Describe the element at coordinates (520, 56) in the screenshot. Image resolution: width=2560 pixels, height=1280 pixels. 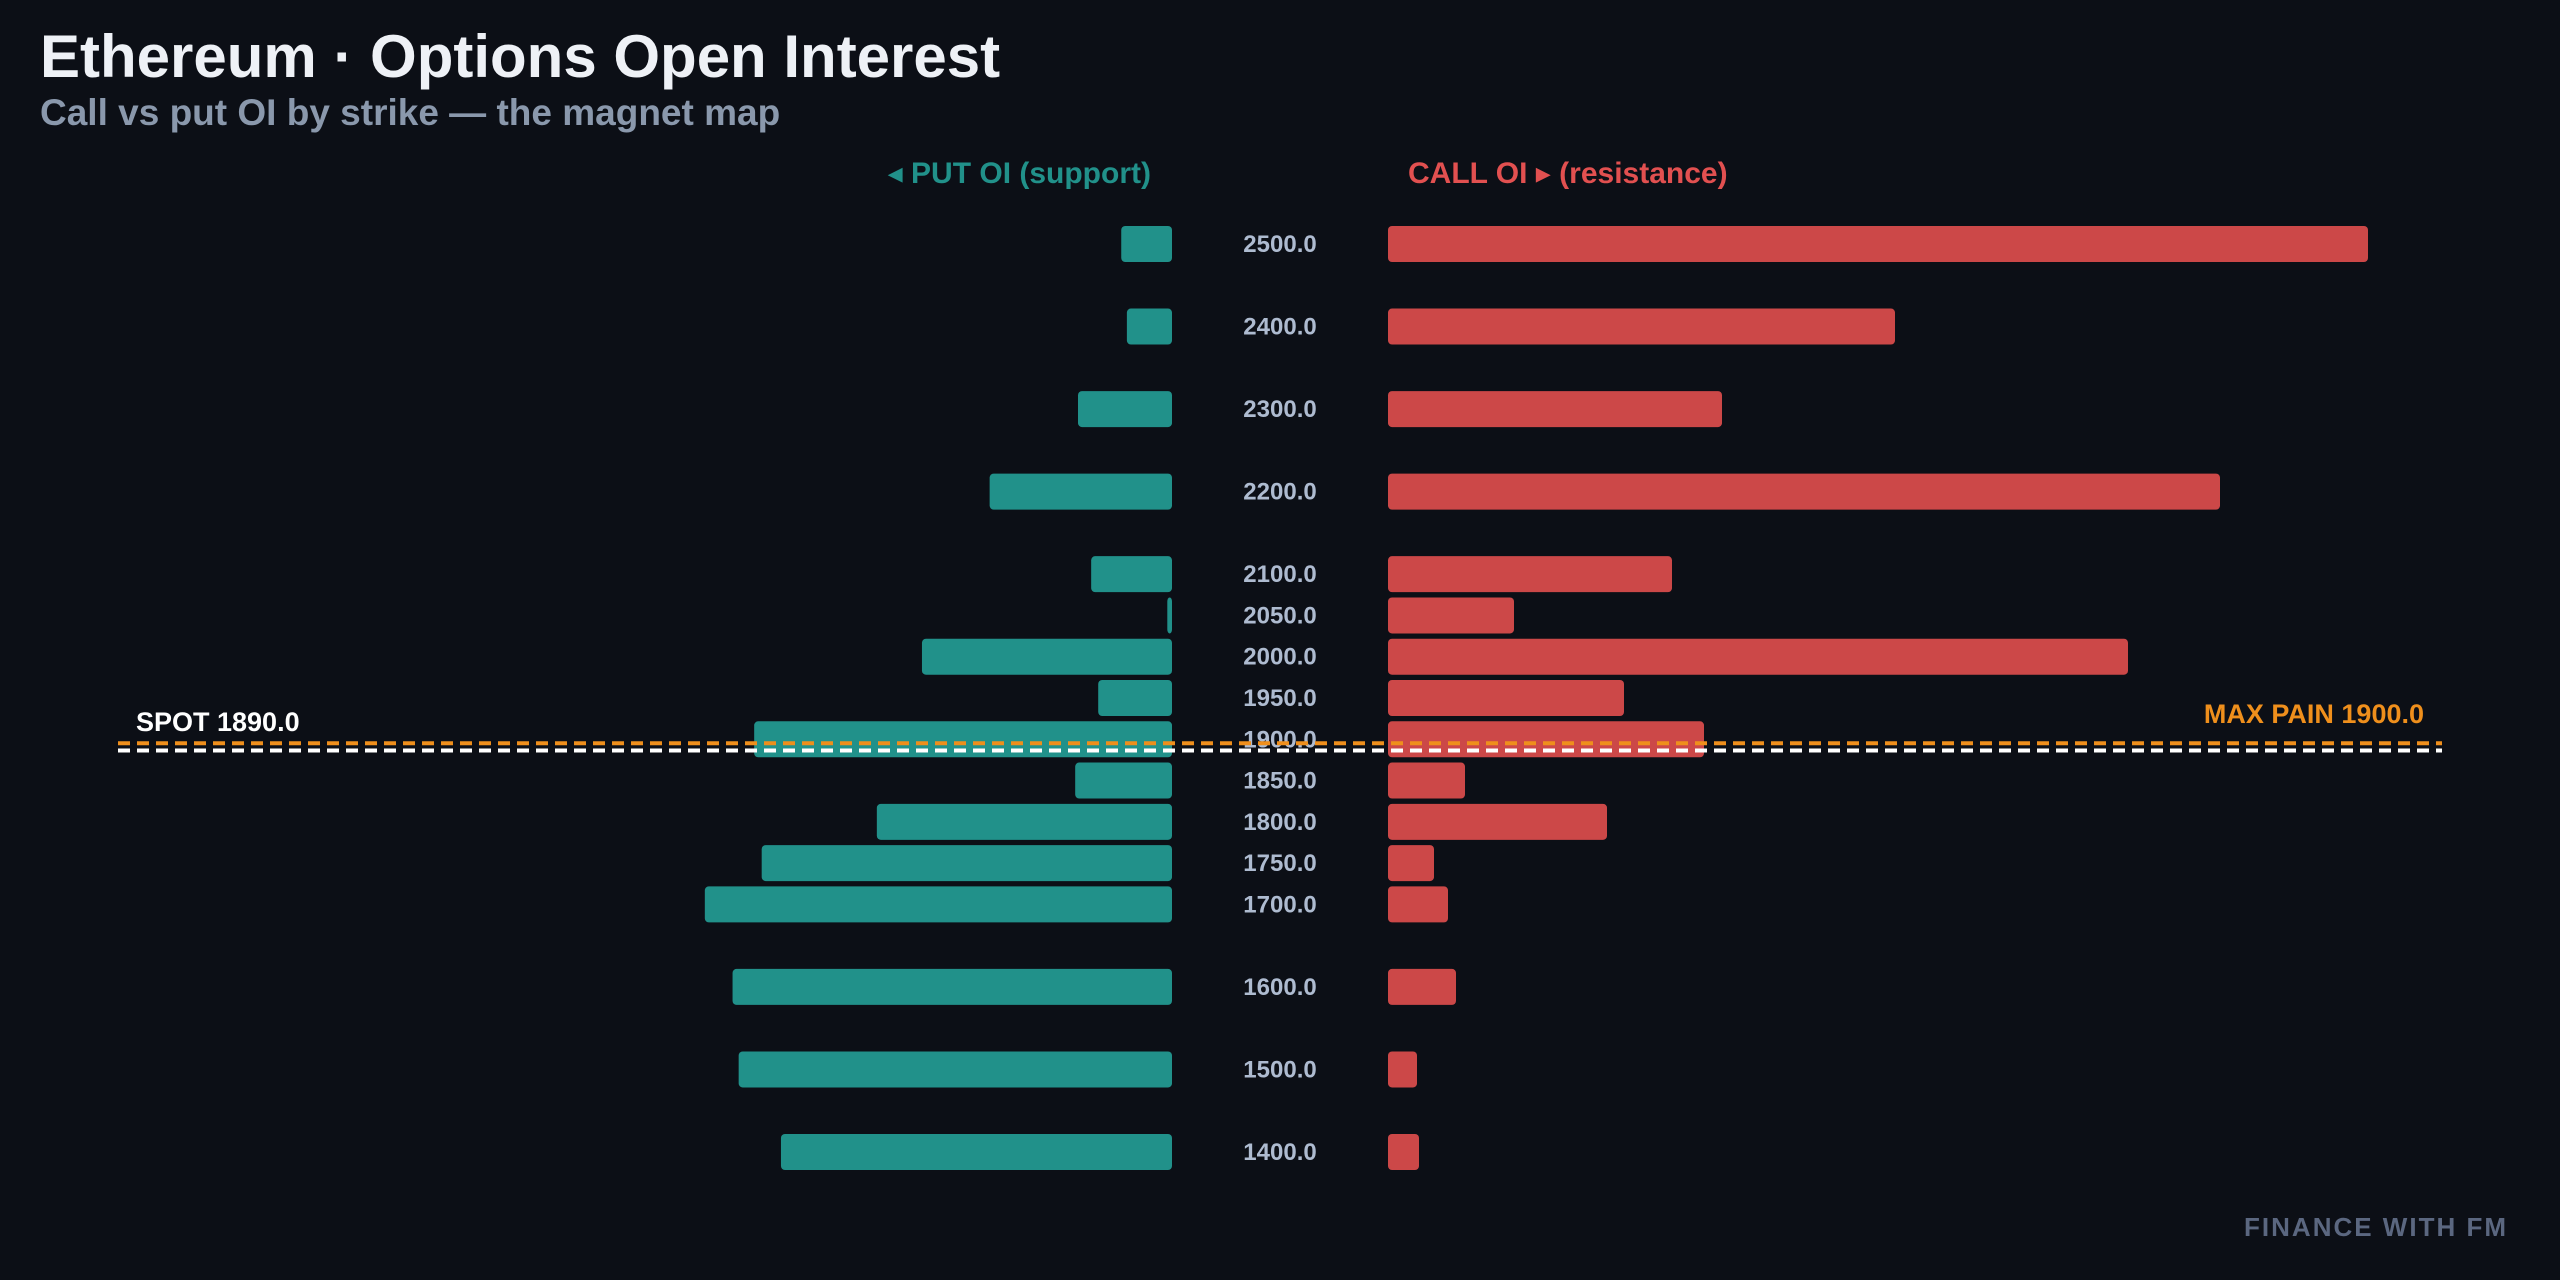
I see `chart-title: Ethereum · Options Open Interest` at that location.